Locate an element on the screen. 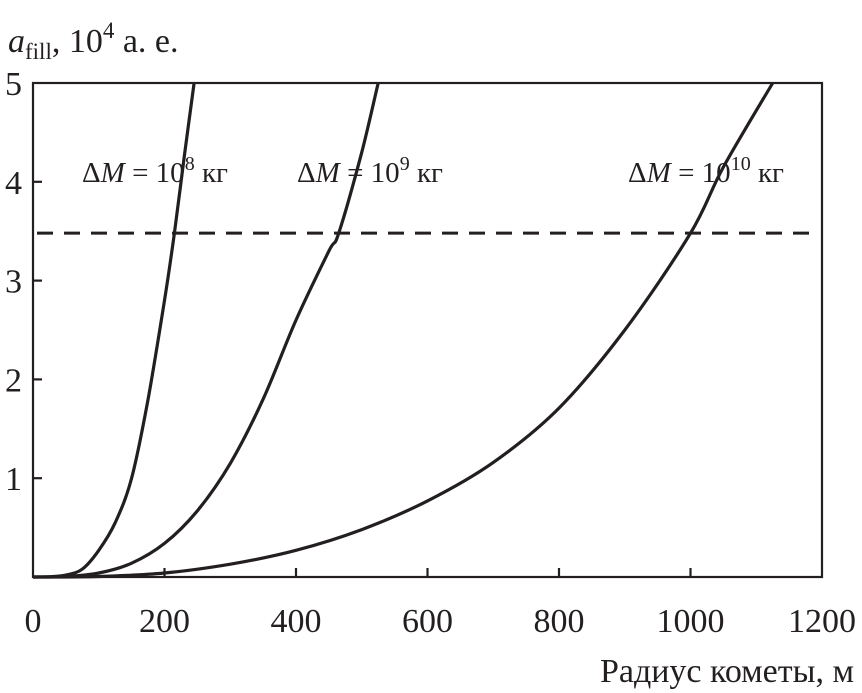  series-label-2: ΔM = 109 кг is located at coordinates (370, 171).